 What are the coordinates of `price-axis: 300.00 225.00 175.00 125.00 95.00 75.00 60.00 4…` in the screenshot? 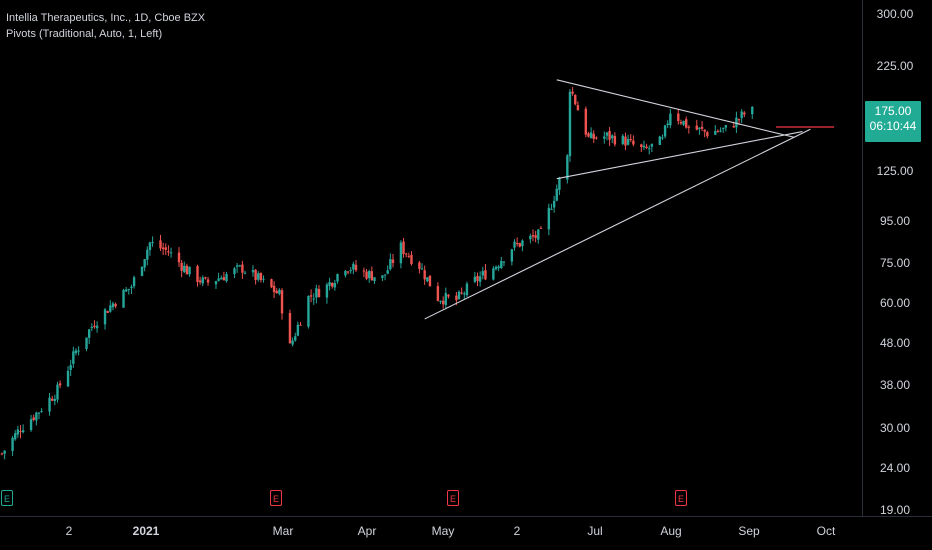 It's located at (898, 275).